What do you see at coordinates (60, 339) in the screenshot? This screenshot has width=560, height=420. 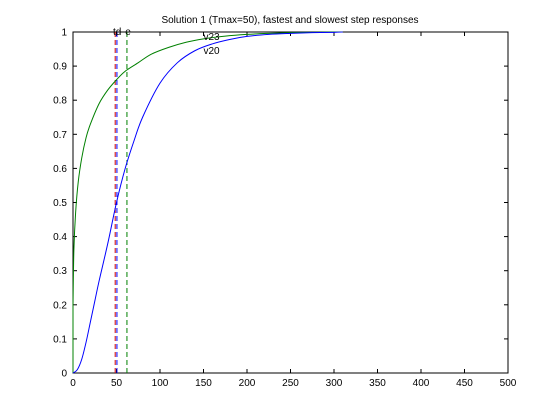 I see `y-tick-label: 0.1` at bounding box center [60, 339].